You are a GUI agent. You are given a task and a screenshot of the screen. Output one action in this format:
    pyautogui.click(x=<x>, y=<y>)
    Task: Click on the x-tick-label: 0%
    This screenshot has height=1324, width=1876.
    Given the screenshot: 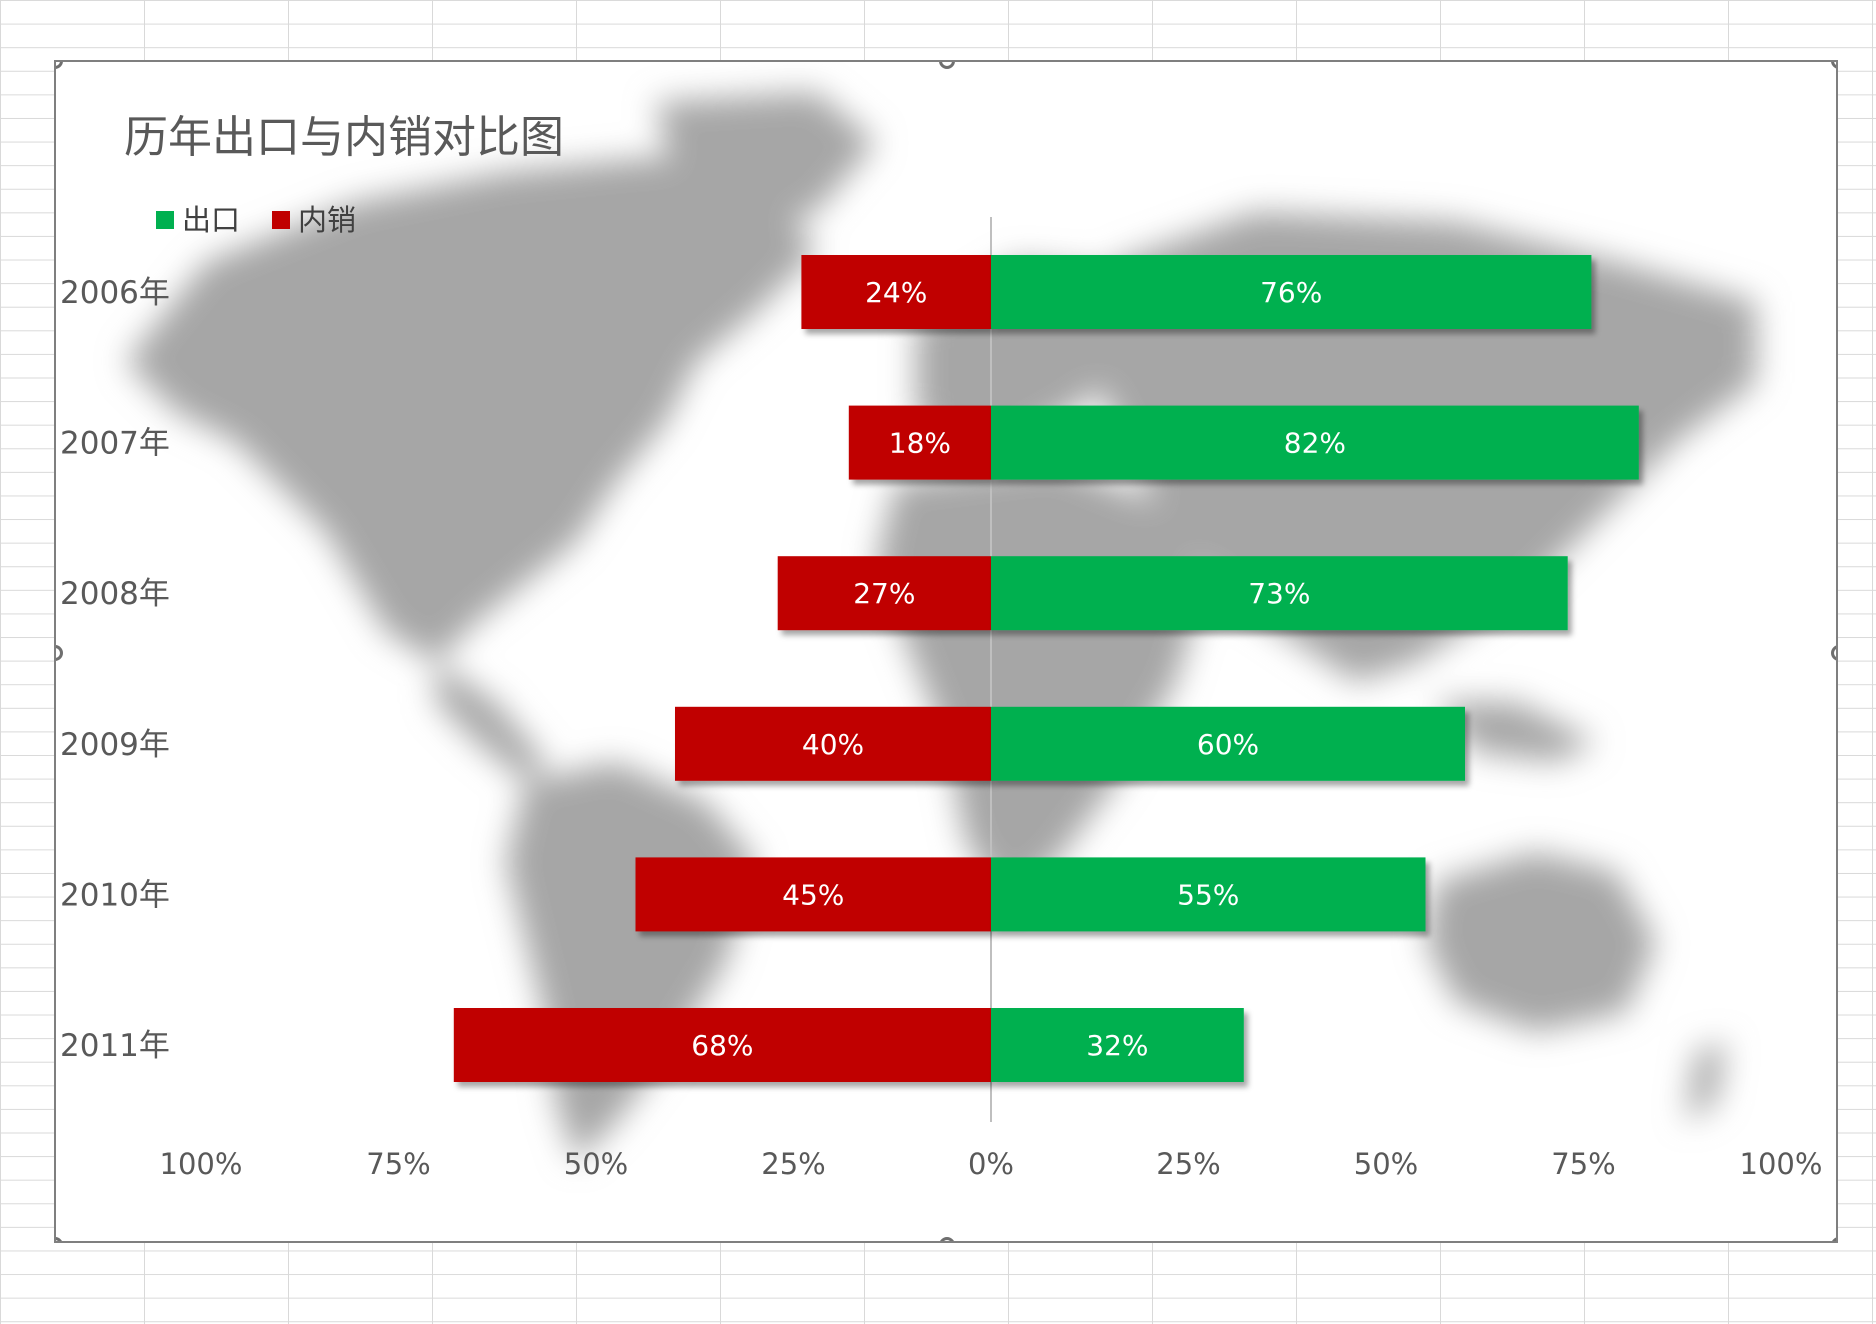 What is the action you would take?
    pyautogui.click(x=991, y=1164)
    